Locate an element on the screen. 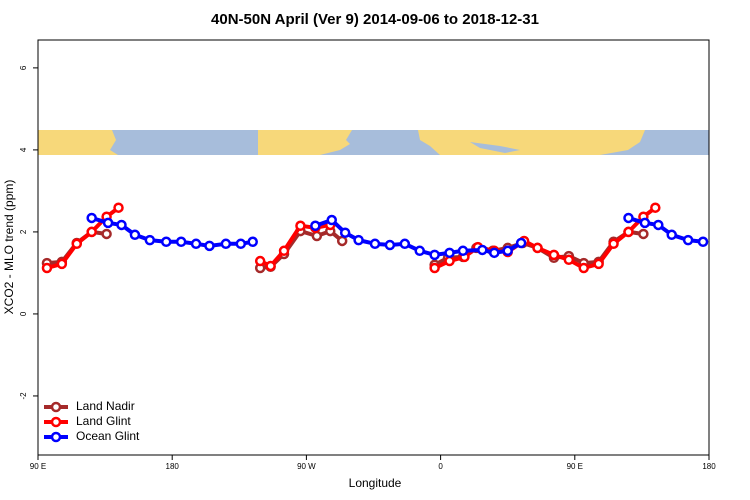  y-tick-label: 4 is located at coordinates (23, 149).